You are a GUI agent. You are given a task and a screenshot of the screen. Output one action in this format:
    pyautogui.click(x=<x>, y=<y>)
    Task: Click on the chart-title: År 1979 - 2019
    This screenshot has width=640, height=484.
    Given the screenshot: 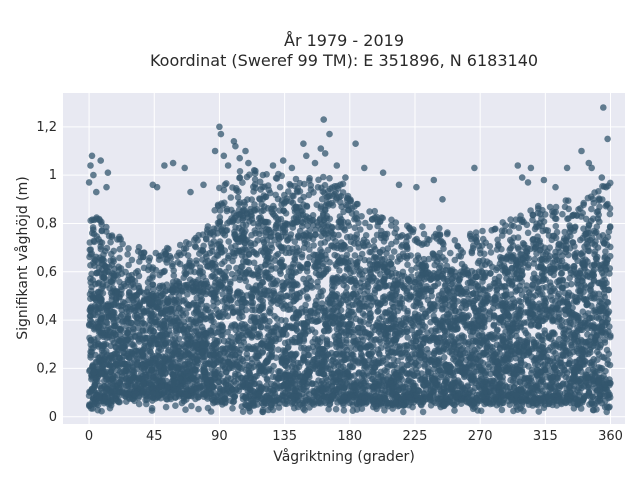 What is the action you would take?
    pyautogui.click(x=344, y=40)
    